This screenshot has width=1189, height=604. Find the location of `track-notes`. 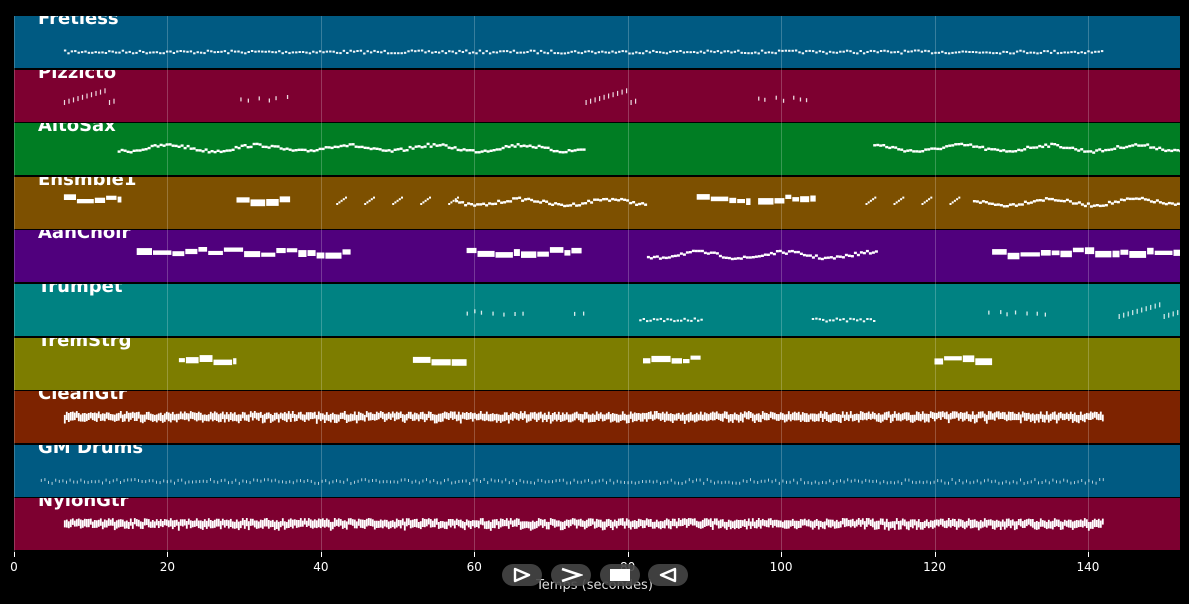

track-notes is located at coordinates (648, 148).